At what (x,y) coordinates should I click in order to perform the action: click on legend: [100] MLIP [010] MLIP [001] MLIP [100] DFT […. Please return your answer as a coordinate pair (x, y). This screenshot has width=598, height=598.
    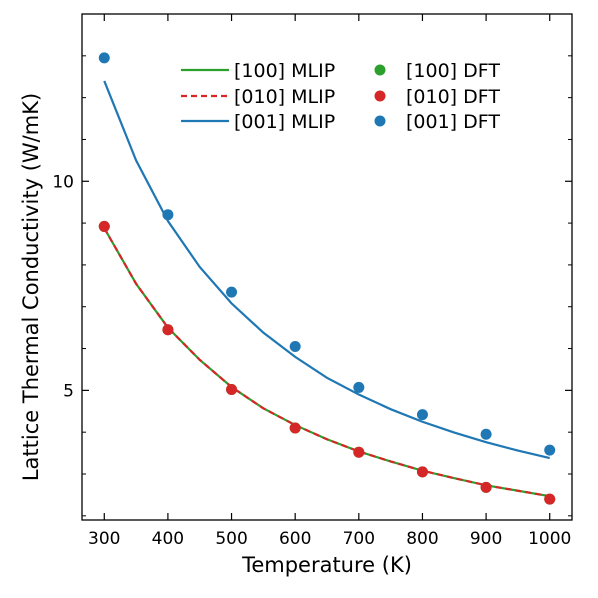
    Looking at the image, I should click on (340, 96).